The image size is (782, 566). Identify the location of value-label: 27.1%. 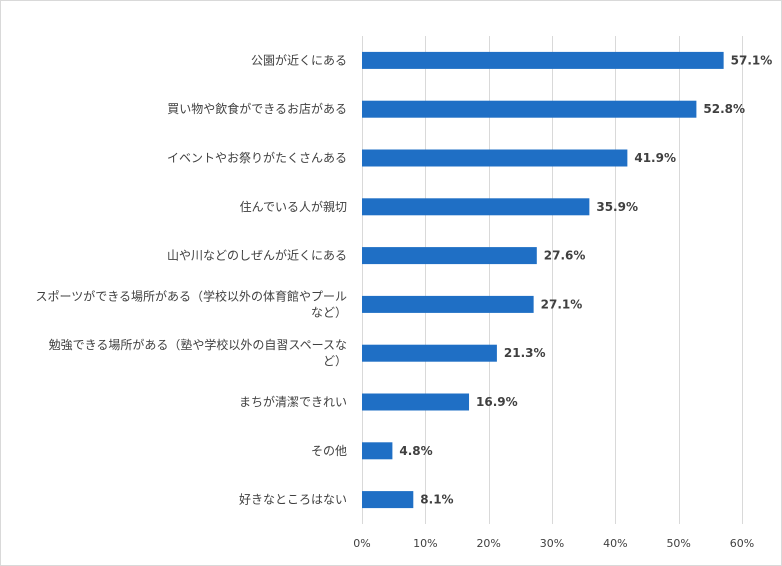
(562, 304).